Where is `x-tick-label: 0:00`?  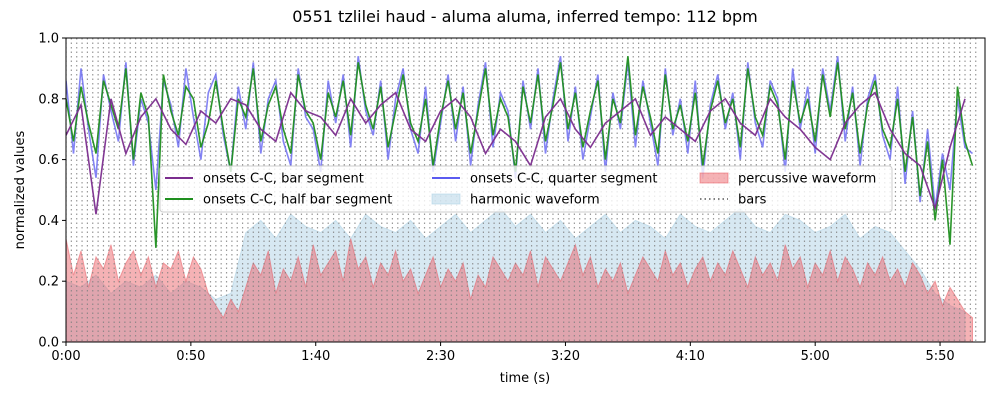
x-tick-label: 0:00 is located at coordinates (65, 356).